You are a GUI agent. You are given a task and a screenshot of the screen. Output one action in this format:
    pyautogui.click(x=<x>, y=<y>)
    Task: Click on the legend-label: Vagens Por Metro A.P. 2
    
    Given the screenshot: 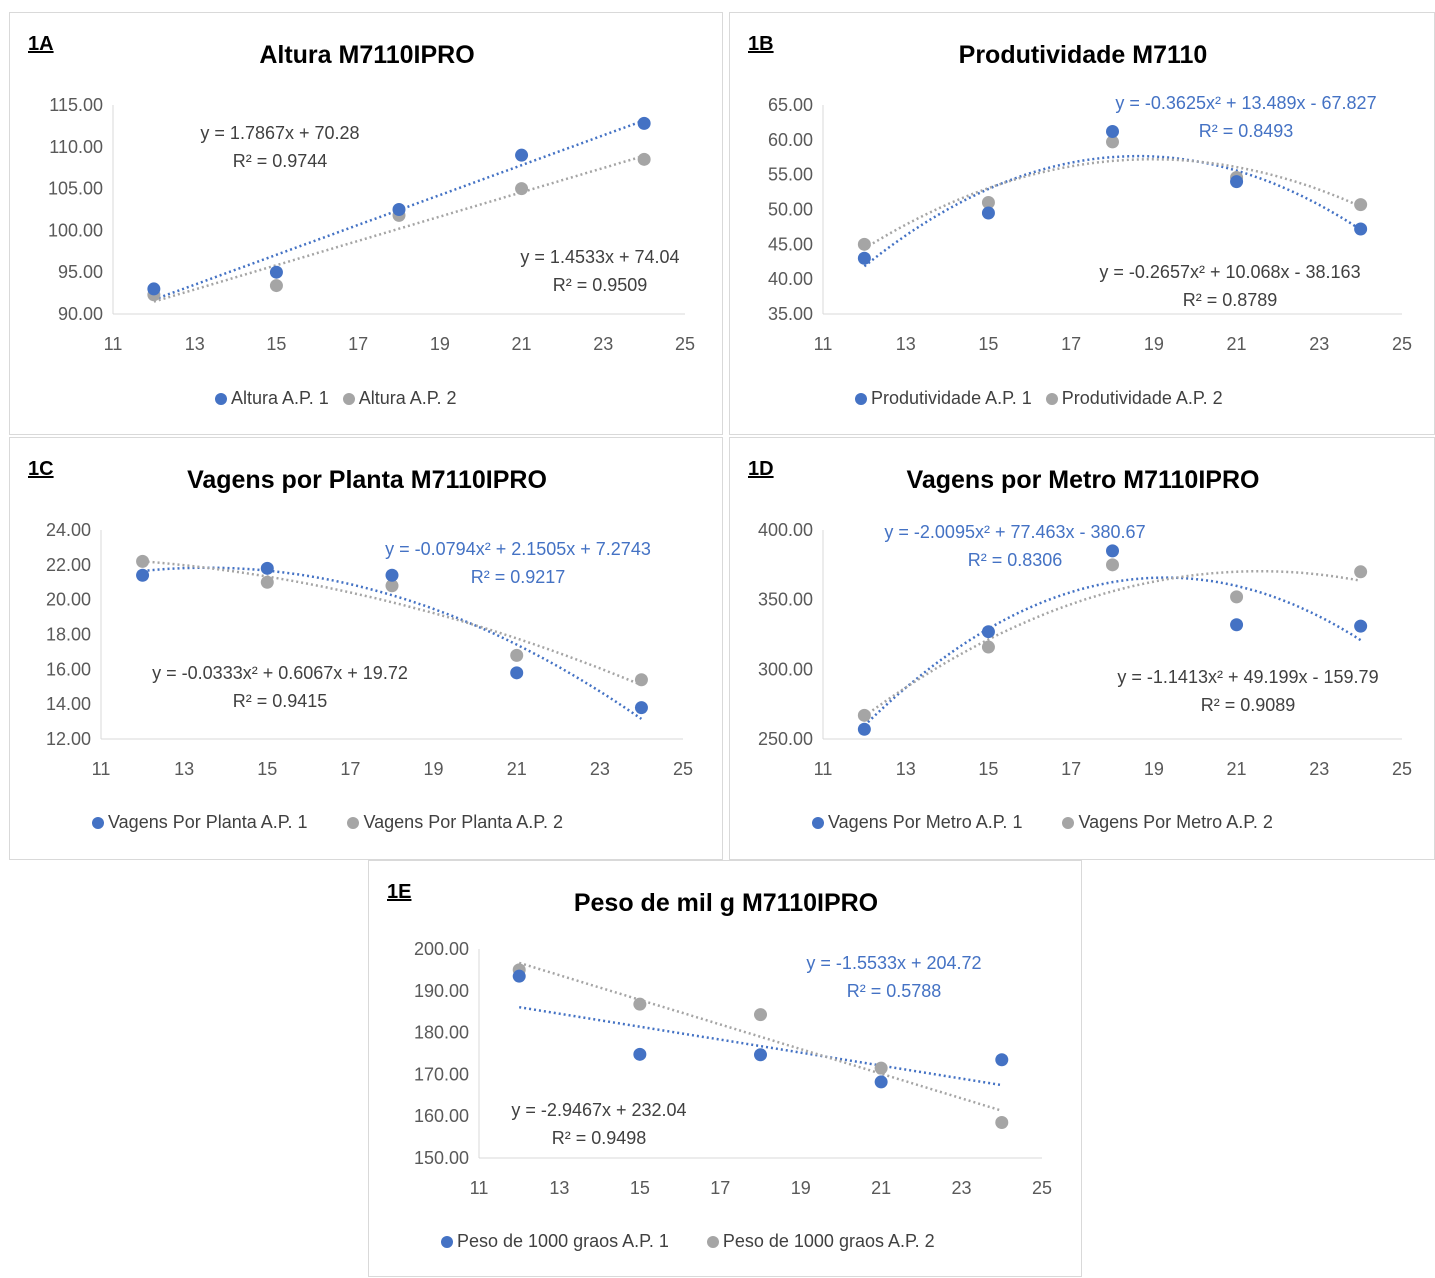 What is the action you would take?
    pyautogui.click(x=1175, y=822)
    